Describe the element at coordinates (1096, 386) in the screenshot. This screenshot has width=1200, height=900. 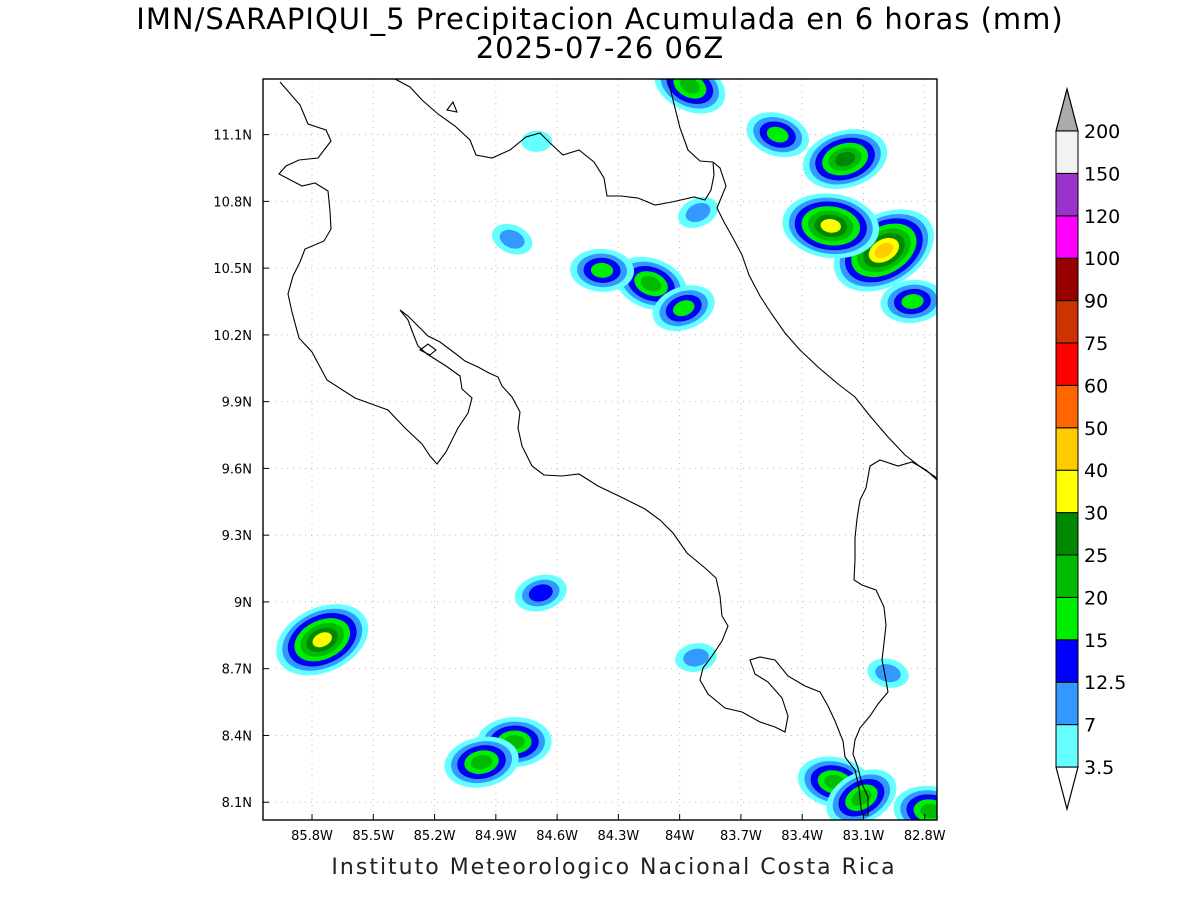
I see `colorbar-level-label: 60` at that location.